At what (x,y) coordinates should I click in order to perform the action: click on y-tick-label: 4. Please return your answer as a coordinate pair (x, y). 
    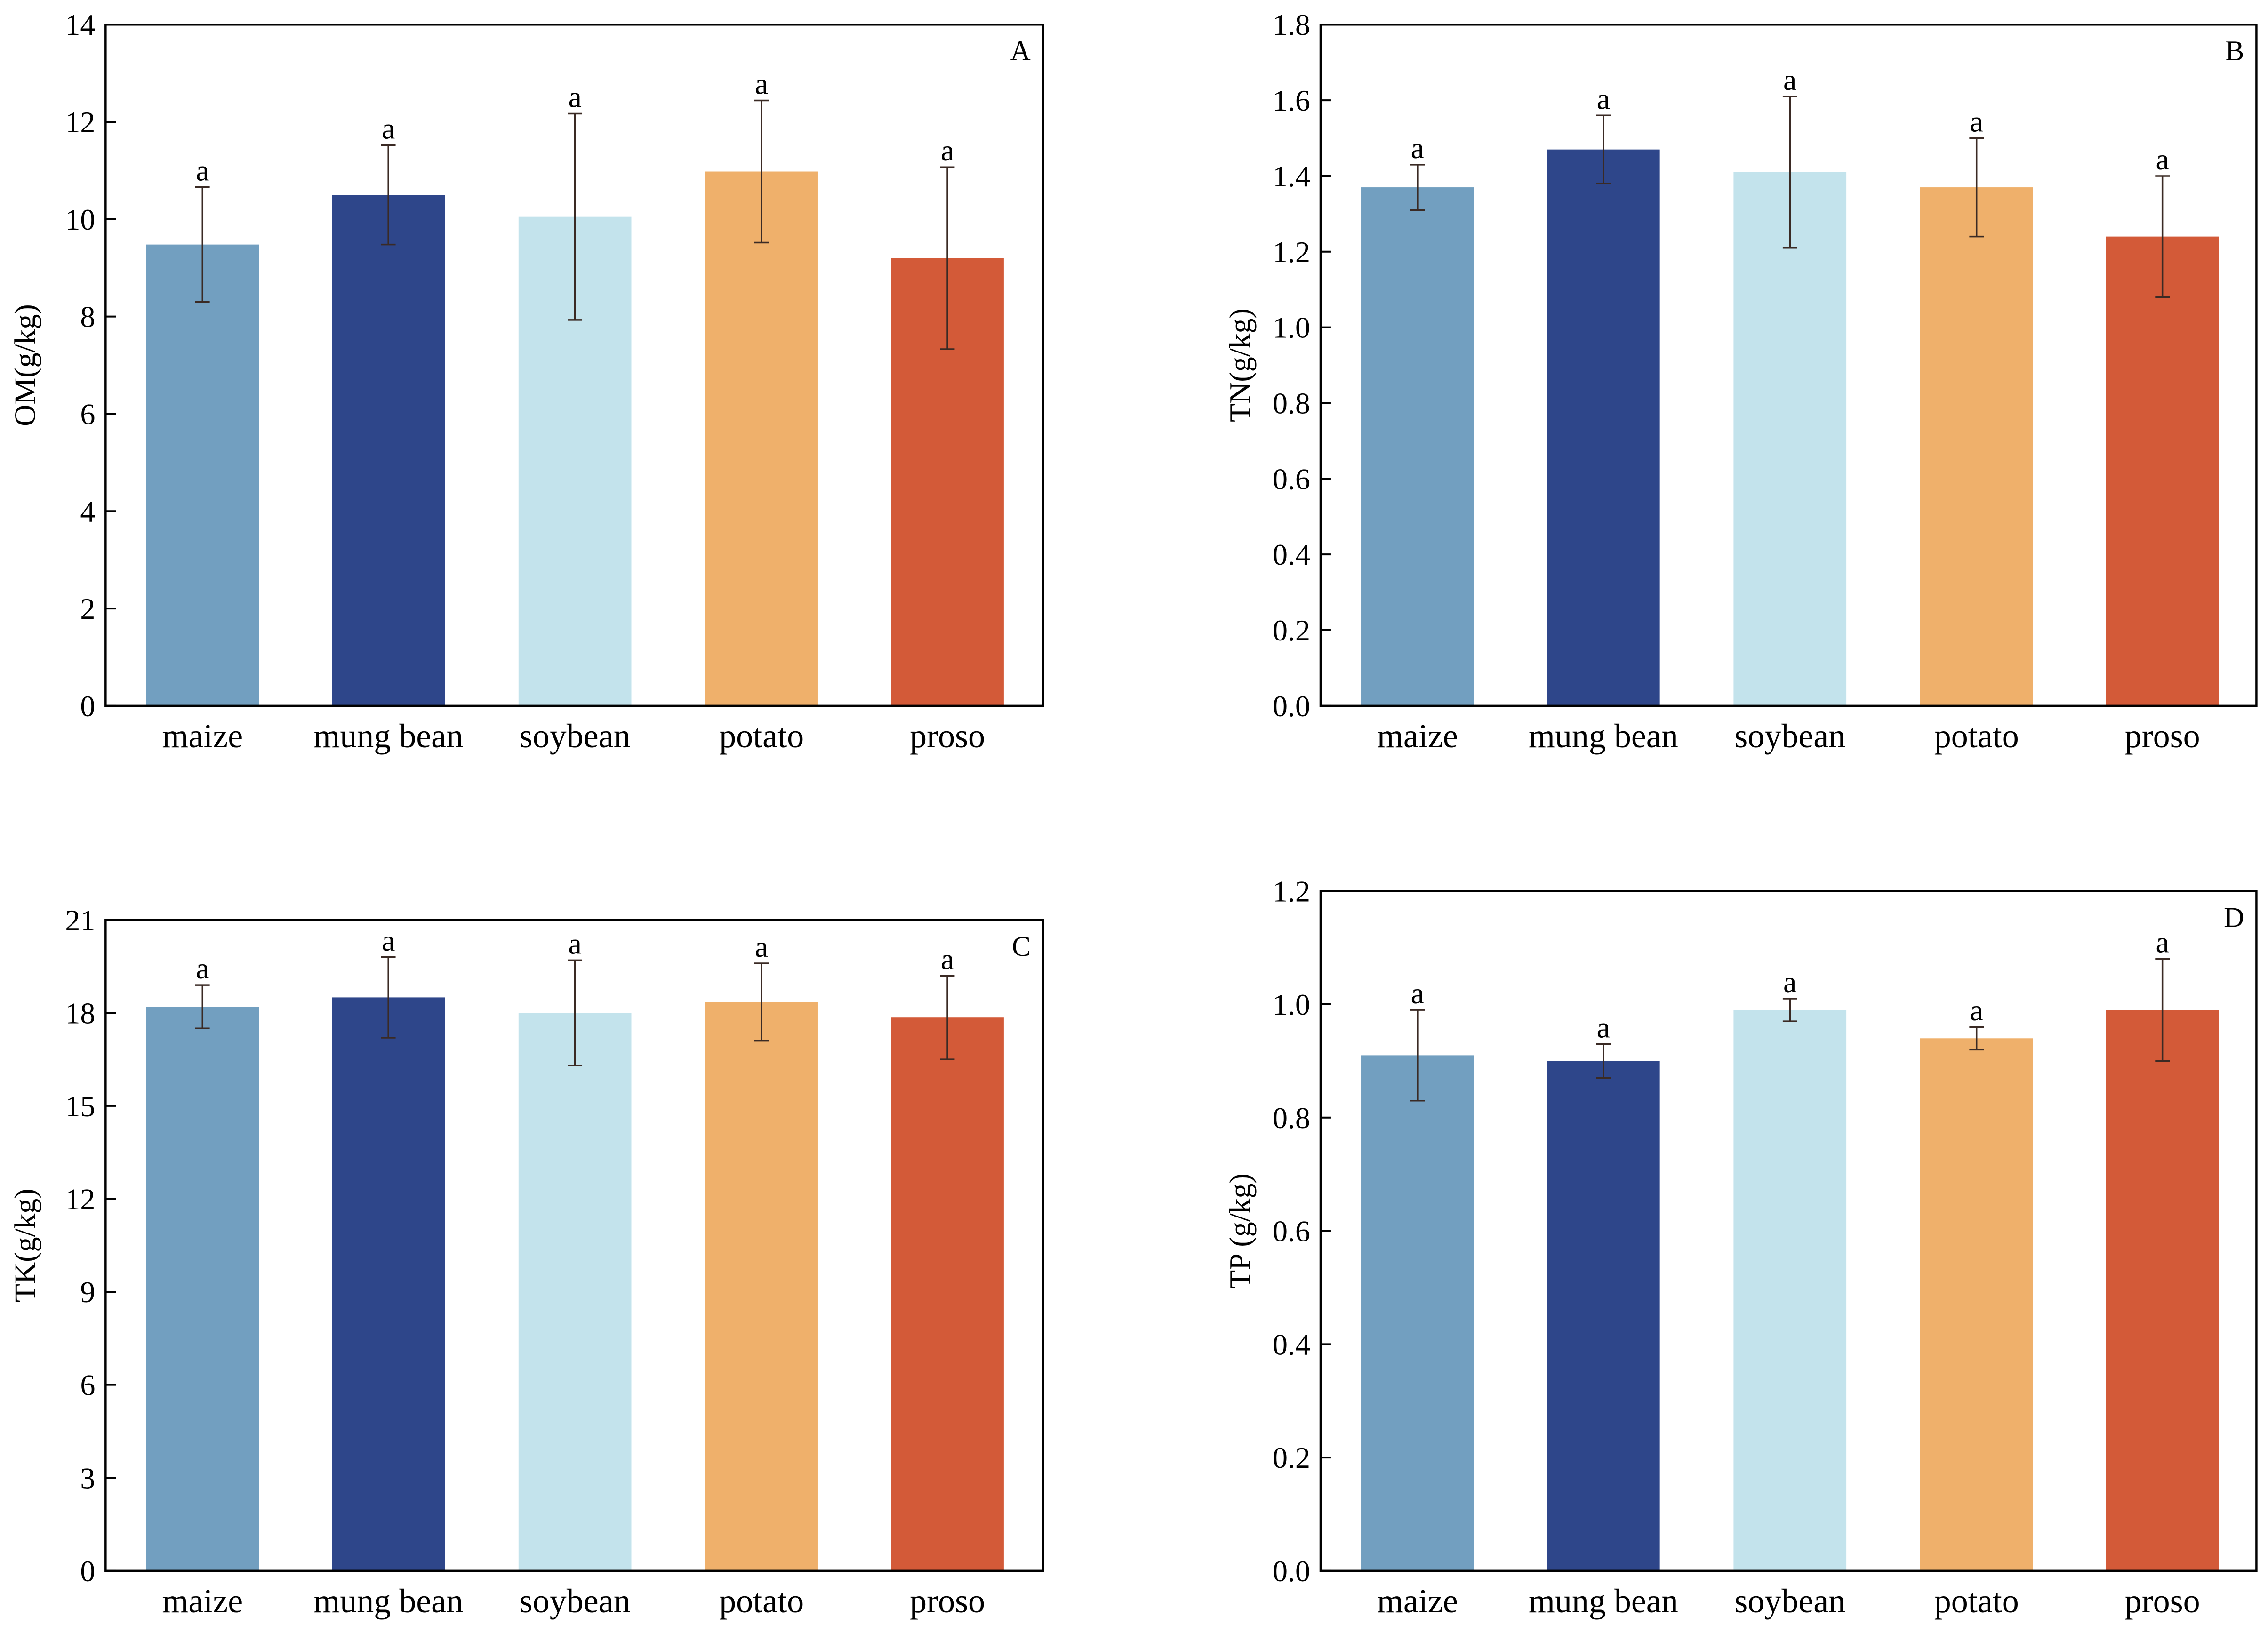
    Looking at the image, I should click on (87, 512).